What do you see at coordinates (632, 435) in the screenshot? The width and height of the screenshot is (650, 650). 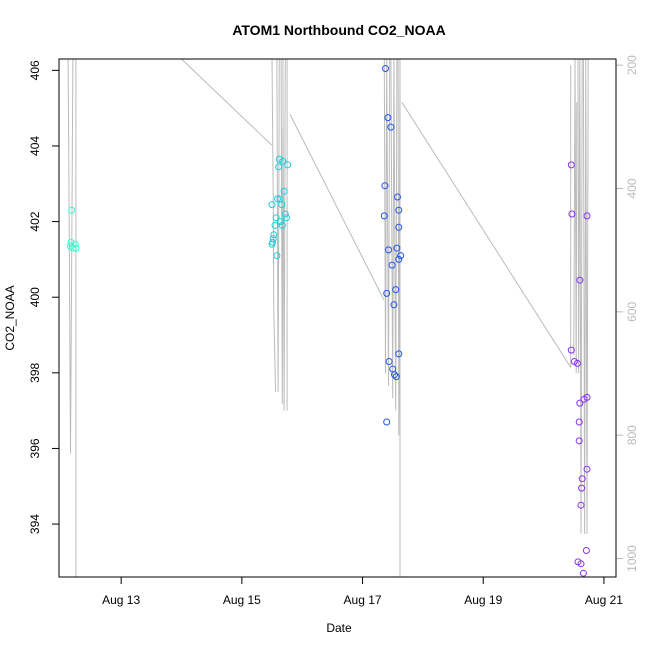 I see `y2-tick-label-3: 800` at bounding box center [632, 435].